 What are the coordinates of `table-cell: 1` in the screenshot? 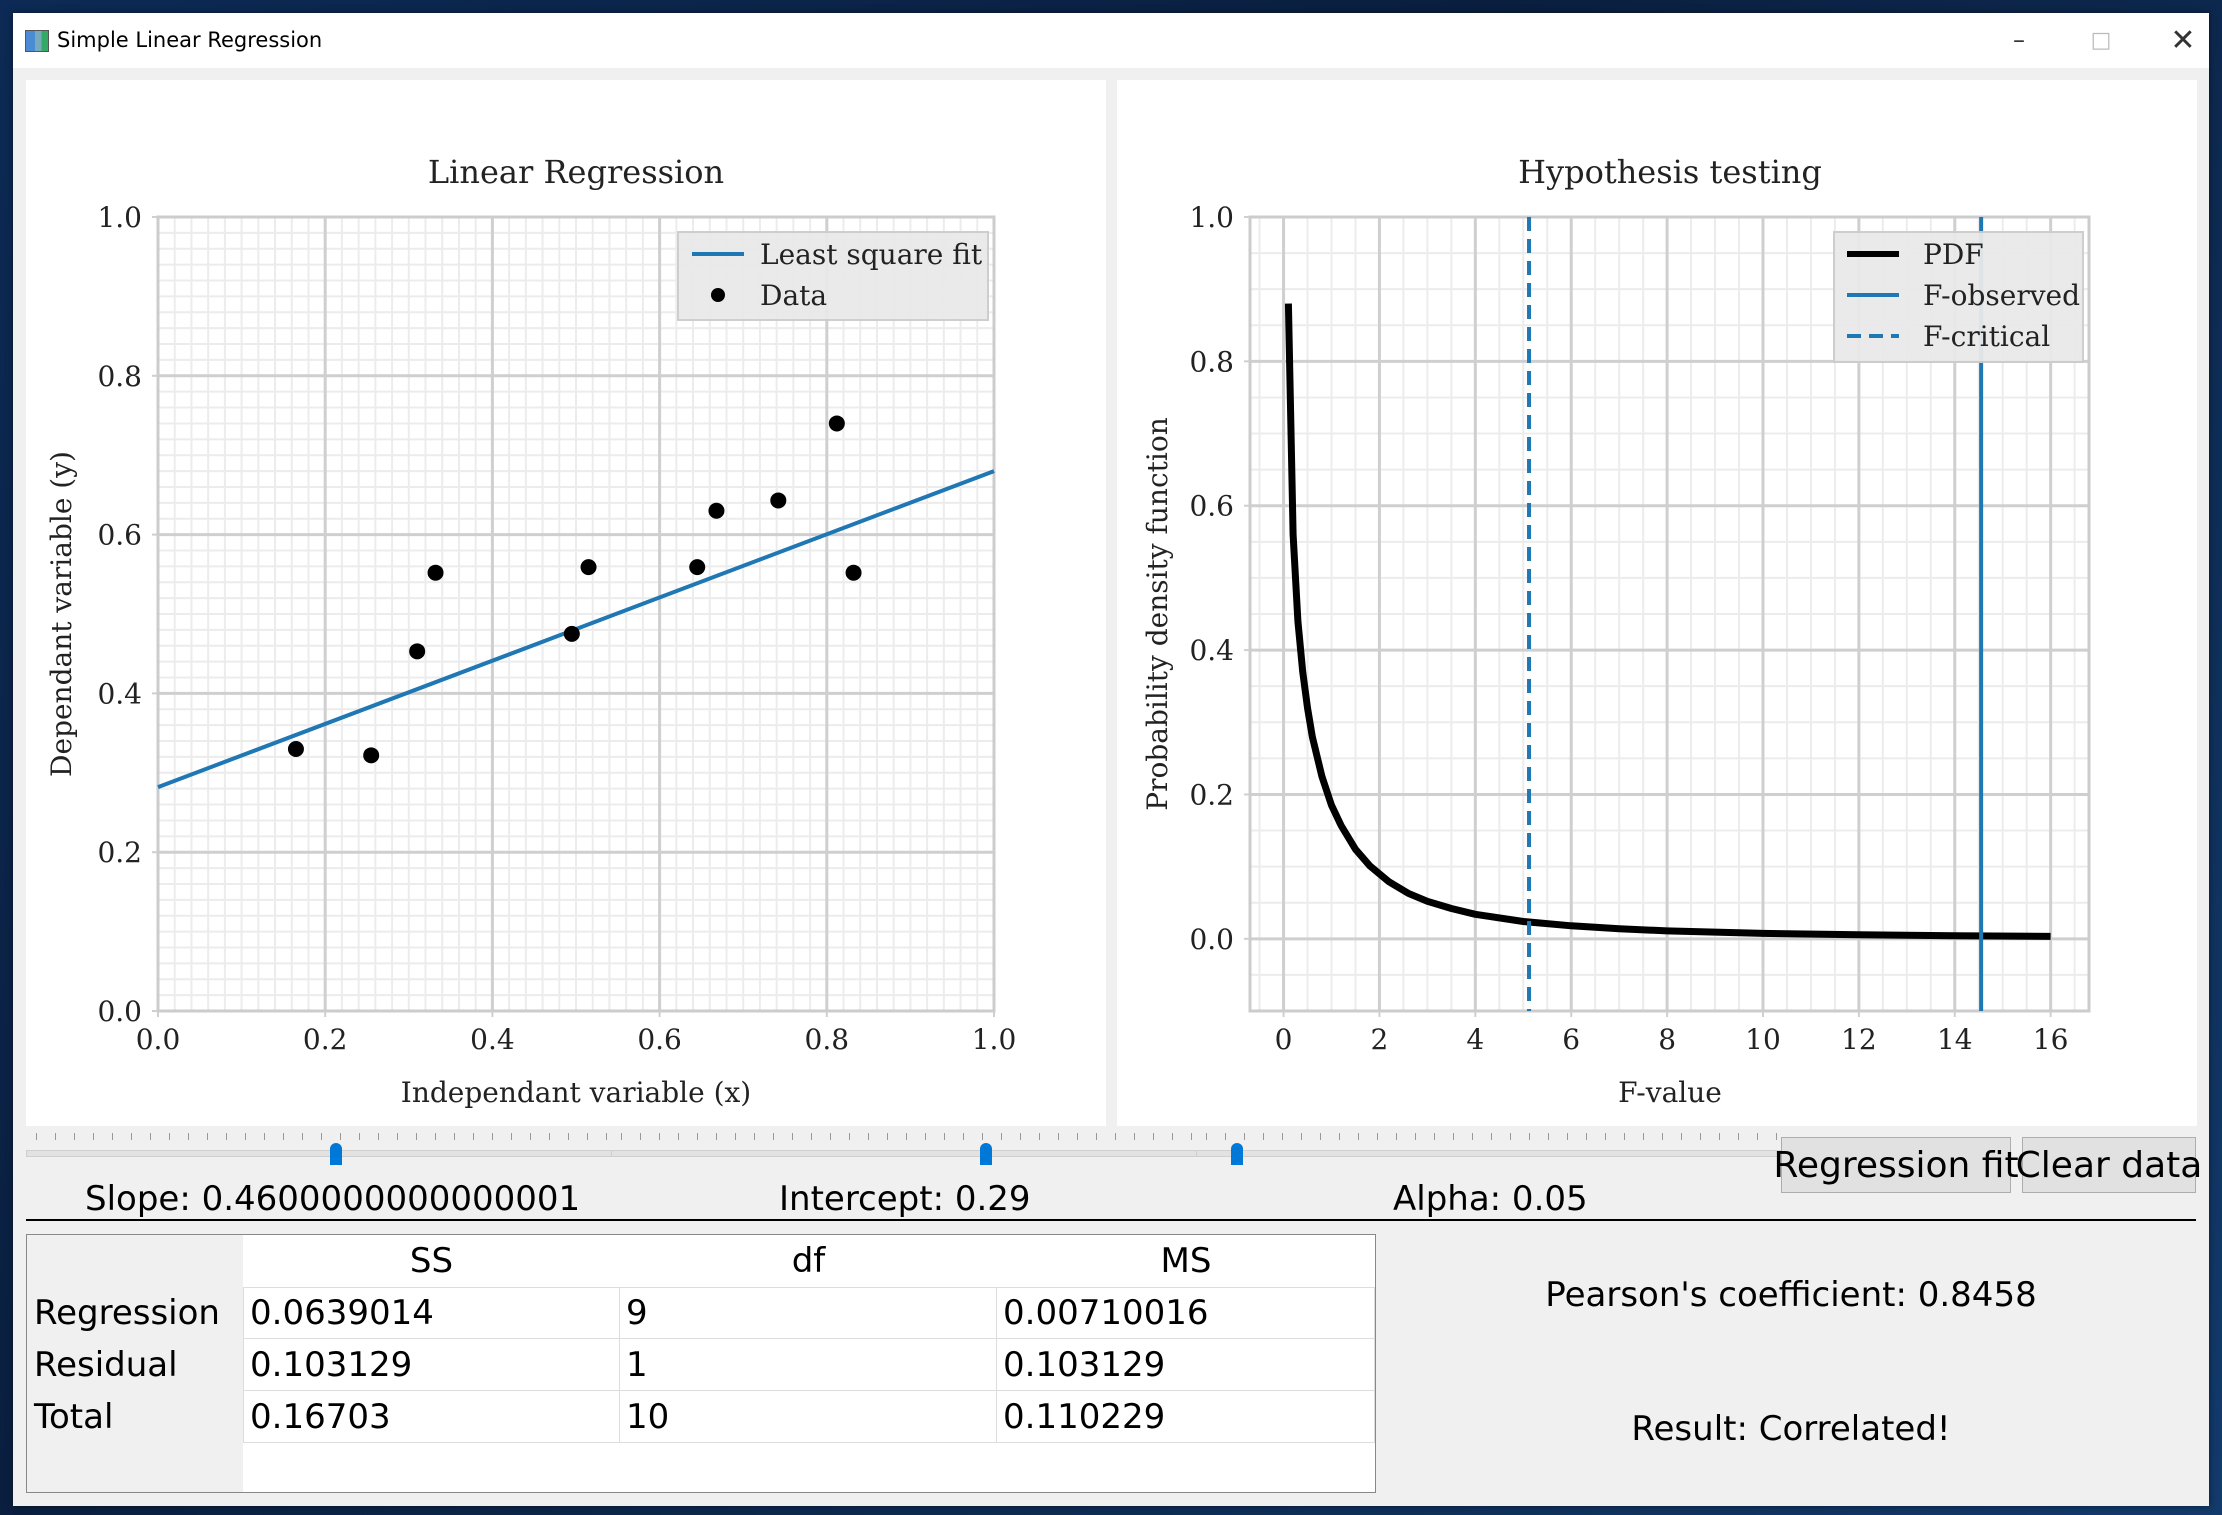 It's located at (808, 1365).